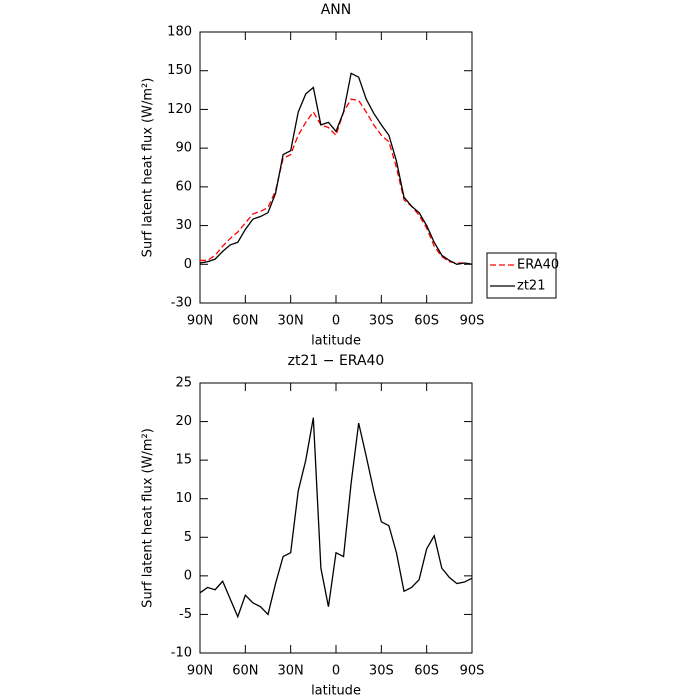 This screenshot has height=700, width=700. I want to click on y-tick-label: 5, so click(188, 537).